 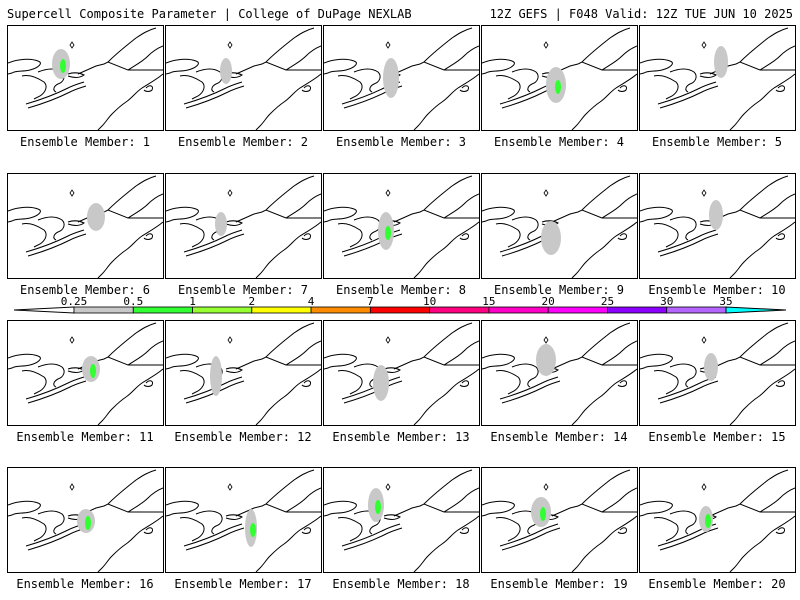 I want to click on member-label: Ensemble Member: 9, so click(x=559, y=290).